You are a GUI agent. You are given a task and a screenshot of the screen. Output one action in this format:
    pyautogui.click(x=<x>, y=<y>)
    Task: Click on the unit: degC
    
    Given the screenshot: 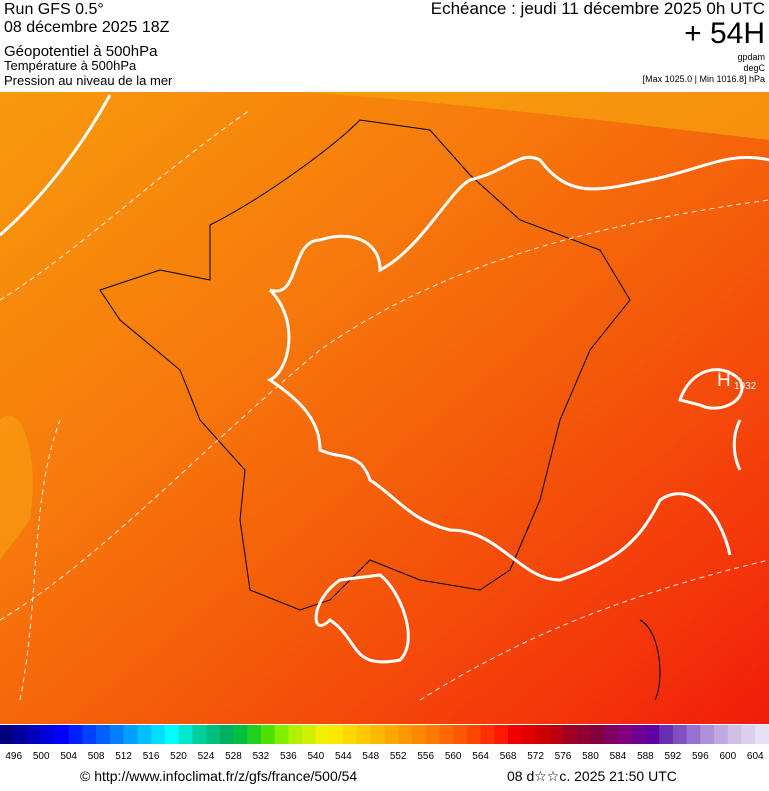 What is the action you would take?
    pyautogui.click(x=754, y=68)
    